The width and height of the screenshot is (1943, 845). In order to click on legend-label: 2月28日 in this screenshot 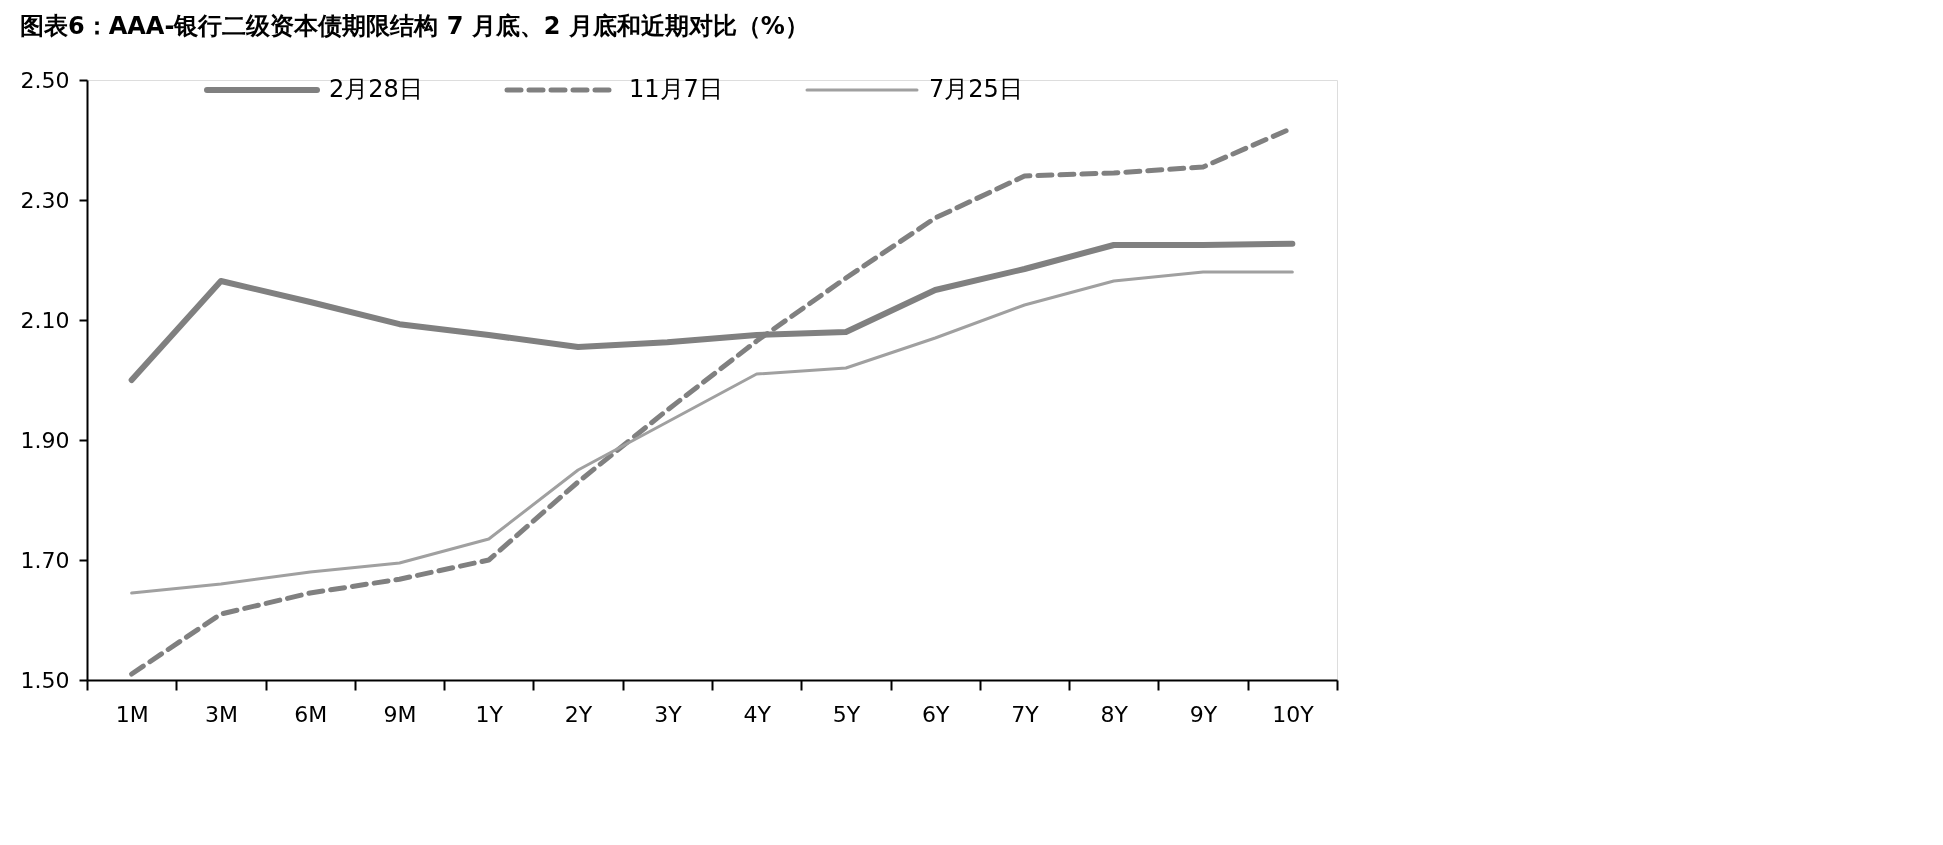, I will do `click(376, 89)`.